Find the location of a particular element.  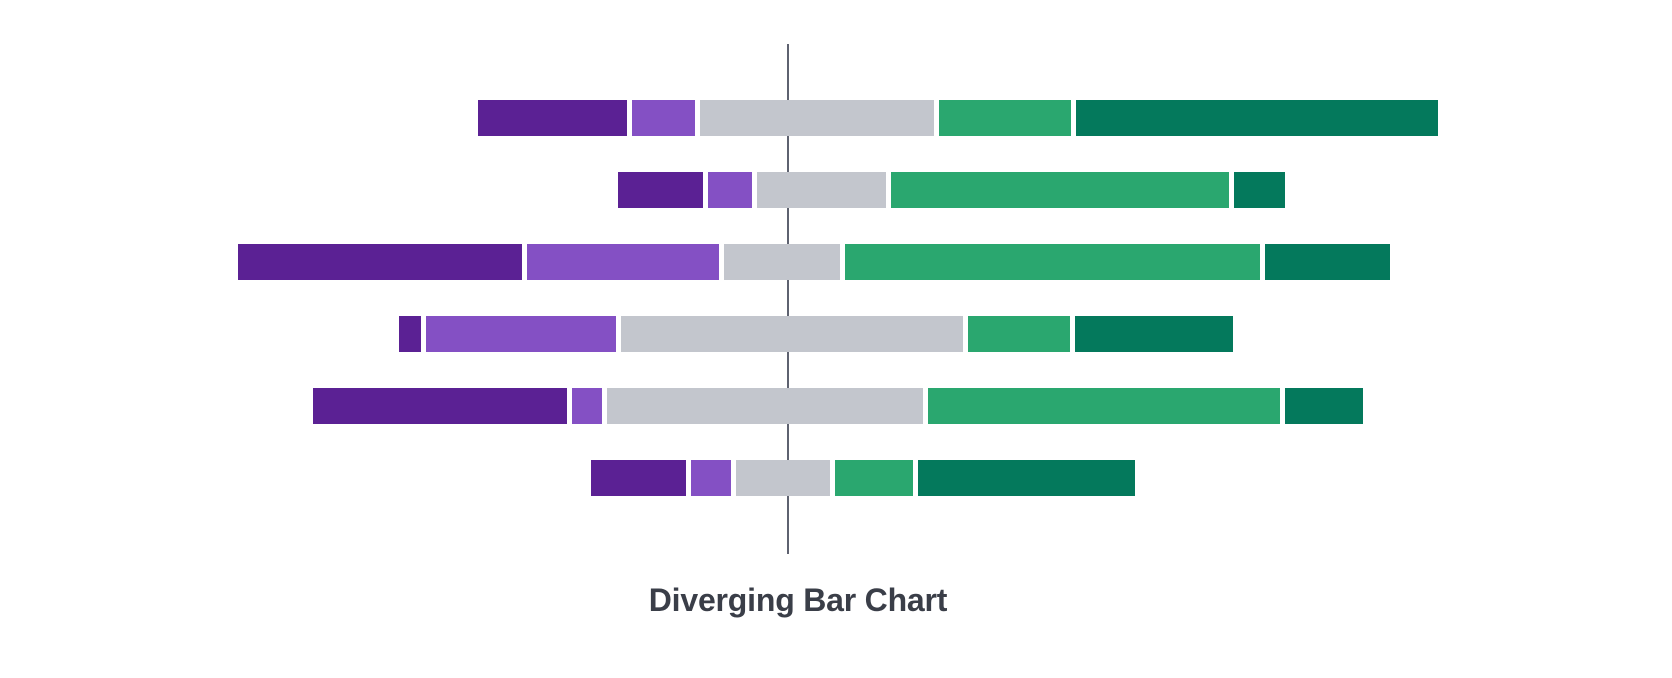

segment-row-4-negative is located at coordinates (521, 334).